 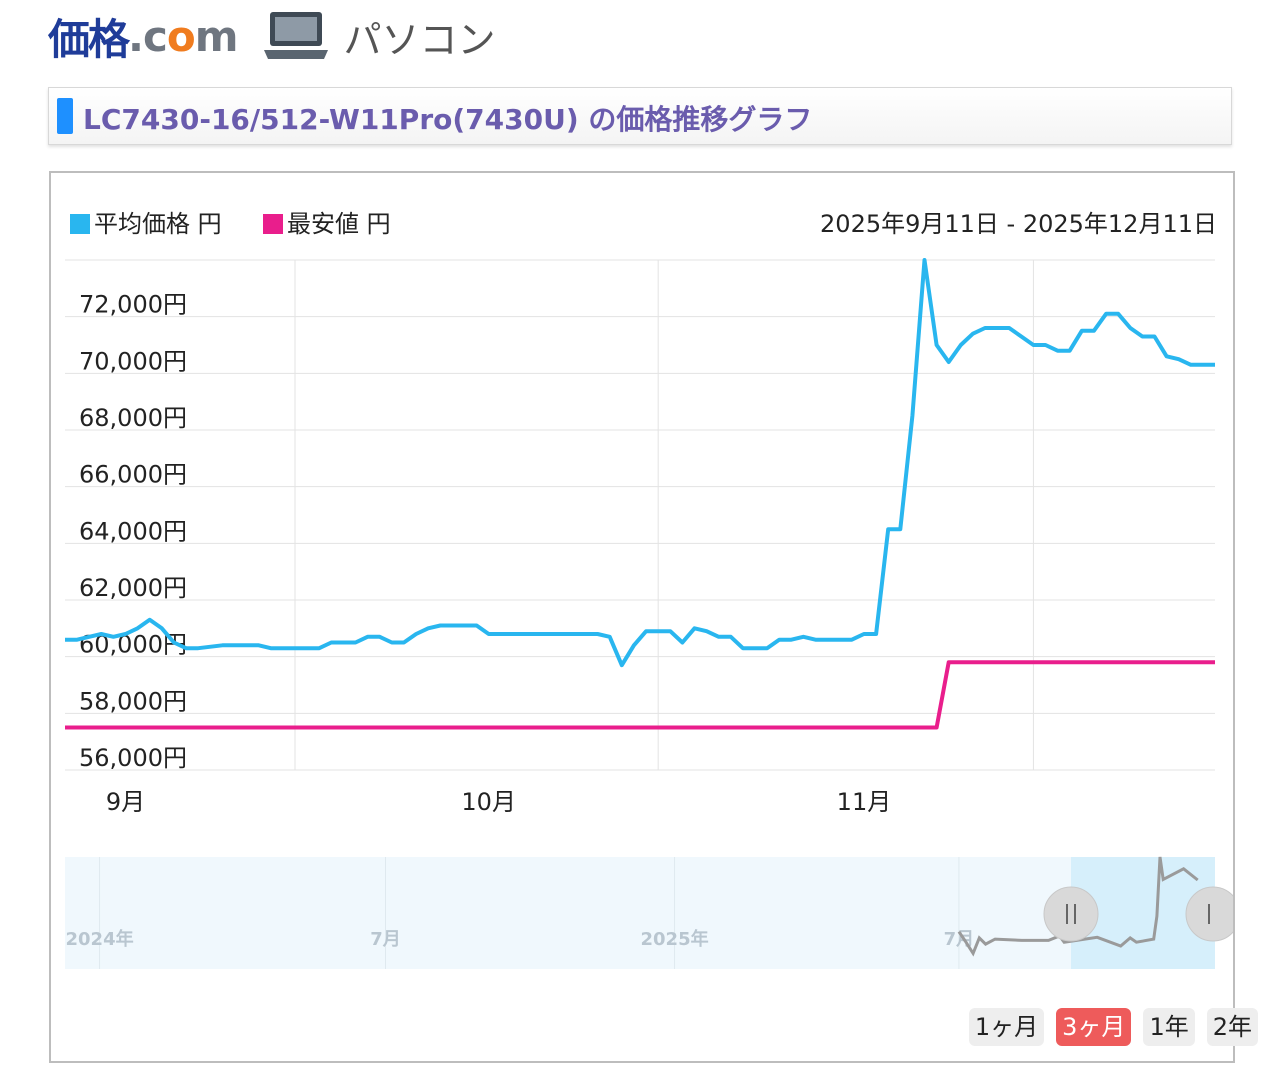 I want to click on navigator-background, so click(x=640, y=913).